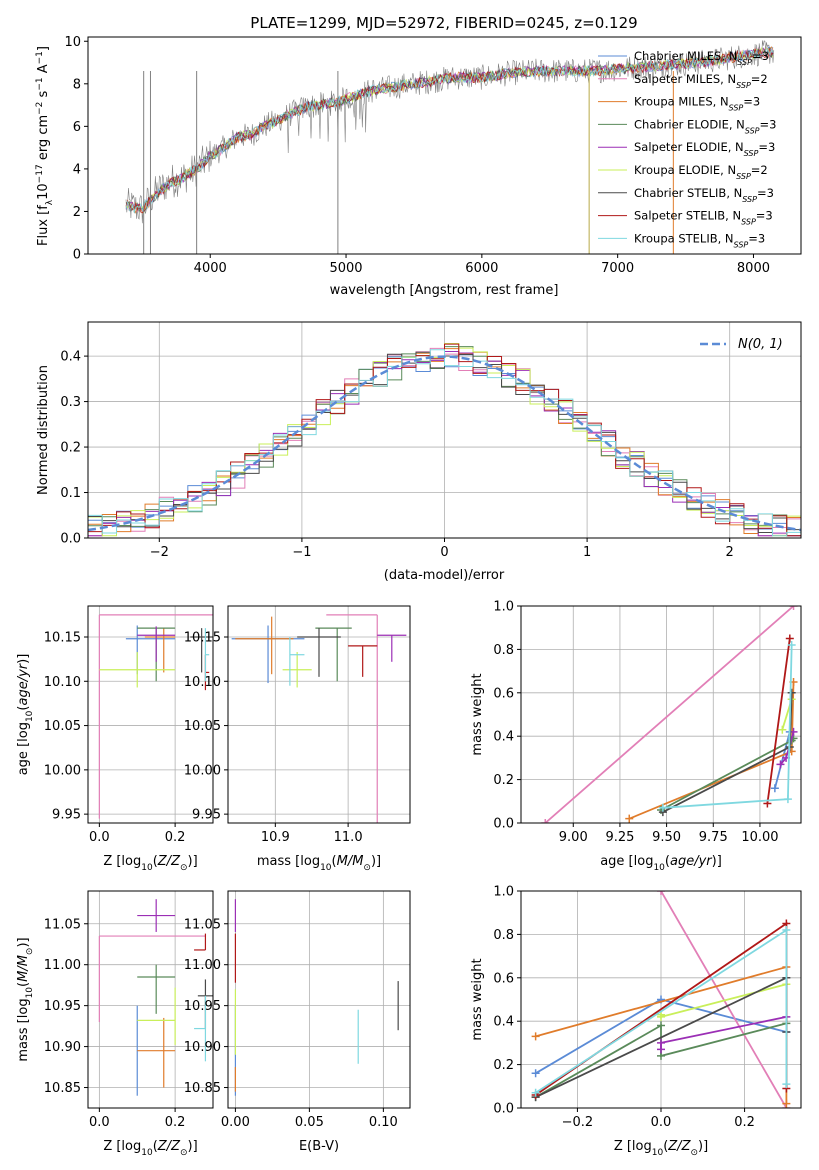 Image resolution: width=819 pixels, height=1170 pixels. I want to click on axis-label: mass [log10(M/M⊙)], so click(25, 999).